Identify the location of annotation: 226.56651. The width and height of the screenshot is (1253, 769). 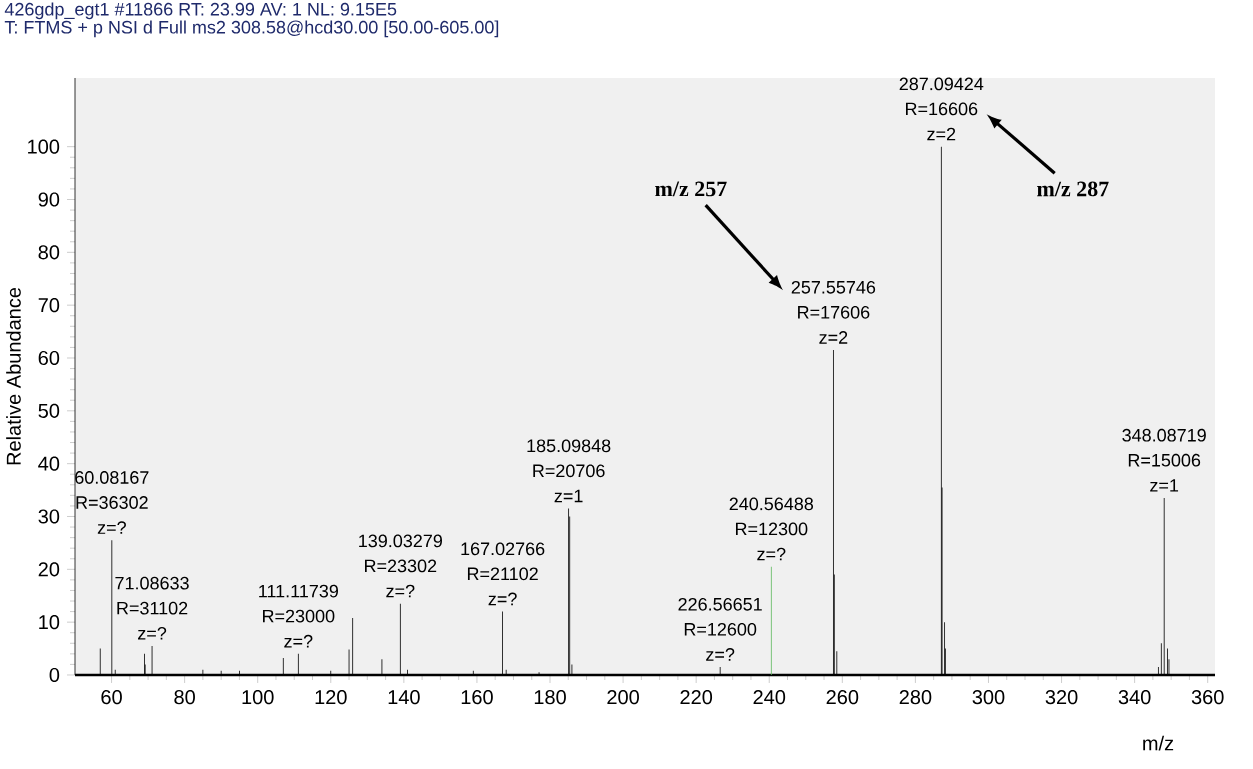
(720, 604).